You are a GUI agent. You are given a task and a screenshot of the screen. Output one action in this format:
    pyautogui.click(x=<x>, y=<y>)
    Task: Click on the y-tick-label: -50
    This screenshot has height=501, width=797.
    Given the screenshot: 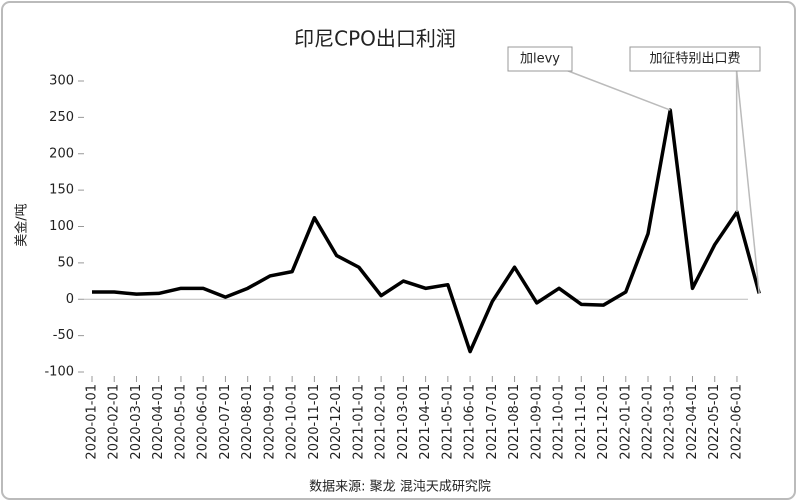 What is the action you would take?
    pyautogui.click(x=63, y=335)
    